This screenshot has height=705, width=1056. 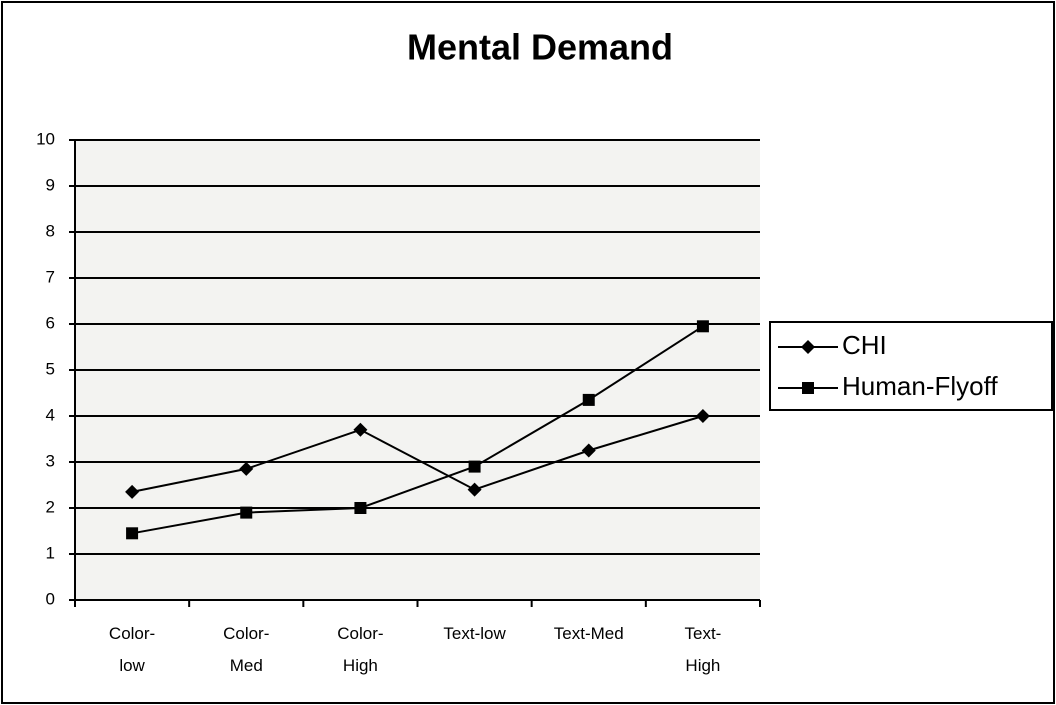 I want to click on chart-title: Mental Demand, so click(x=540, y=47).